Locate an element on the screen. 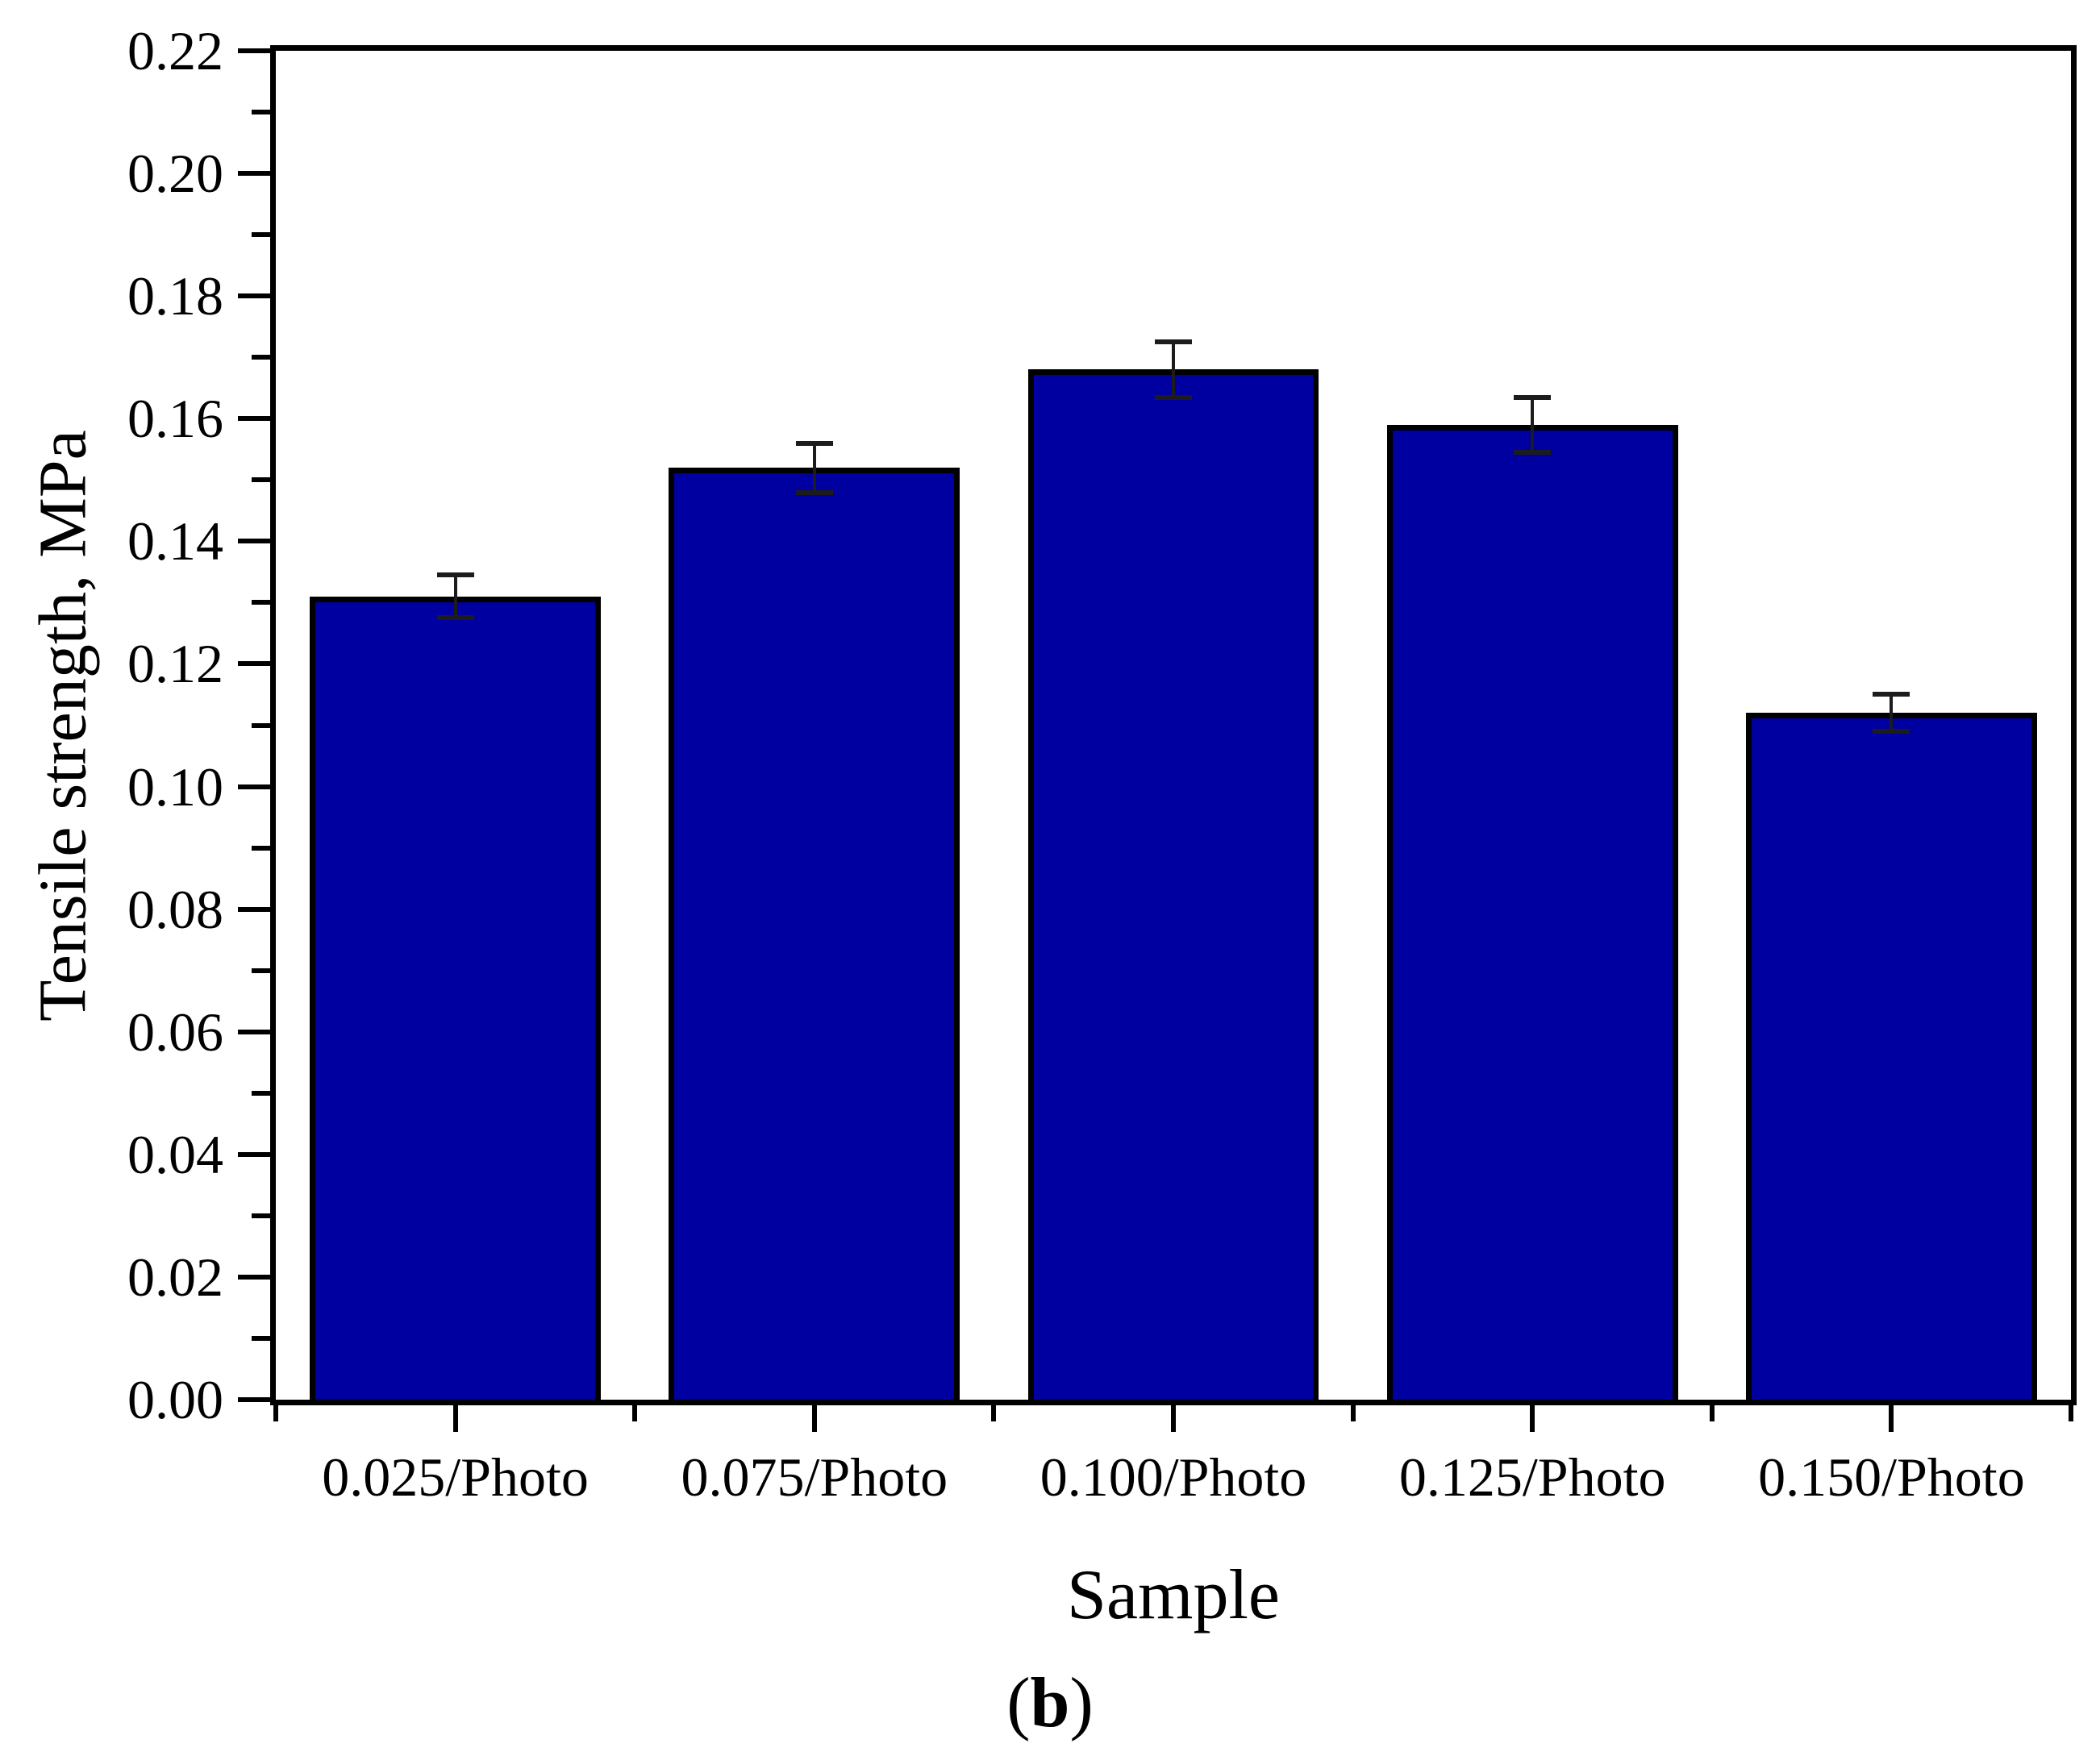  x-tick-label: 0.075/Photo is located at coordinates (814, 1477).